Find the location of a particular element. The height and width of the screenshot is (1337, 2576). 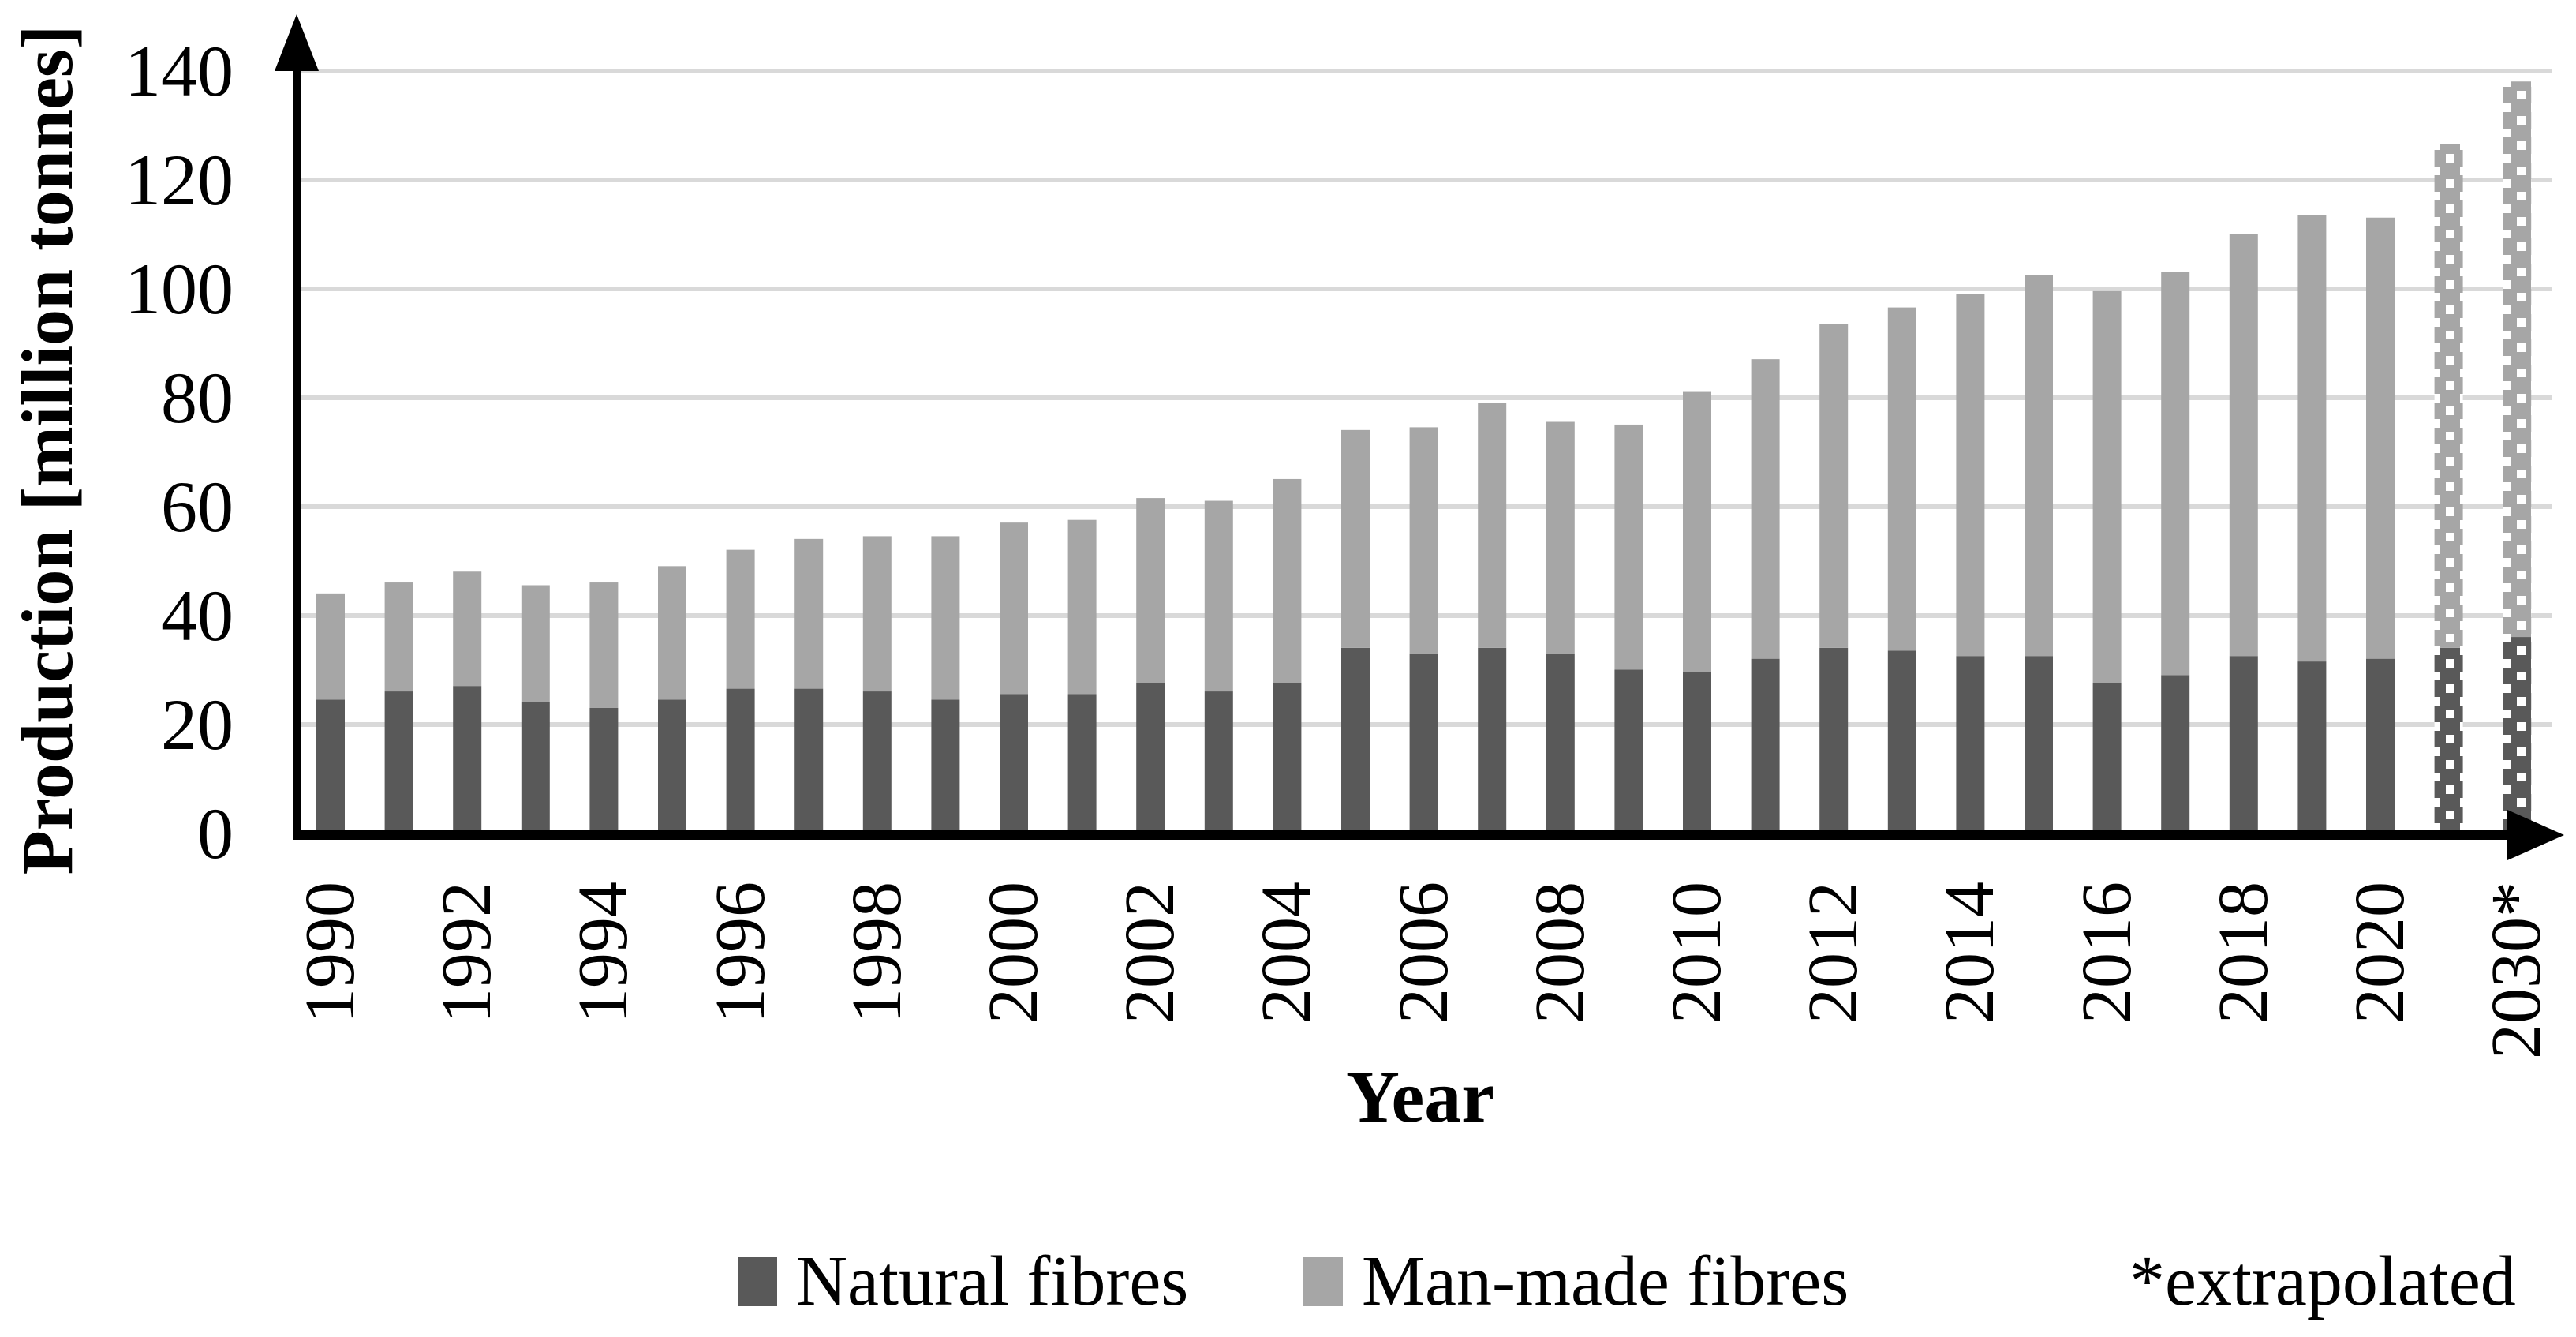

x-tick-2002: 2002 is located at coordinates (1150, 953).